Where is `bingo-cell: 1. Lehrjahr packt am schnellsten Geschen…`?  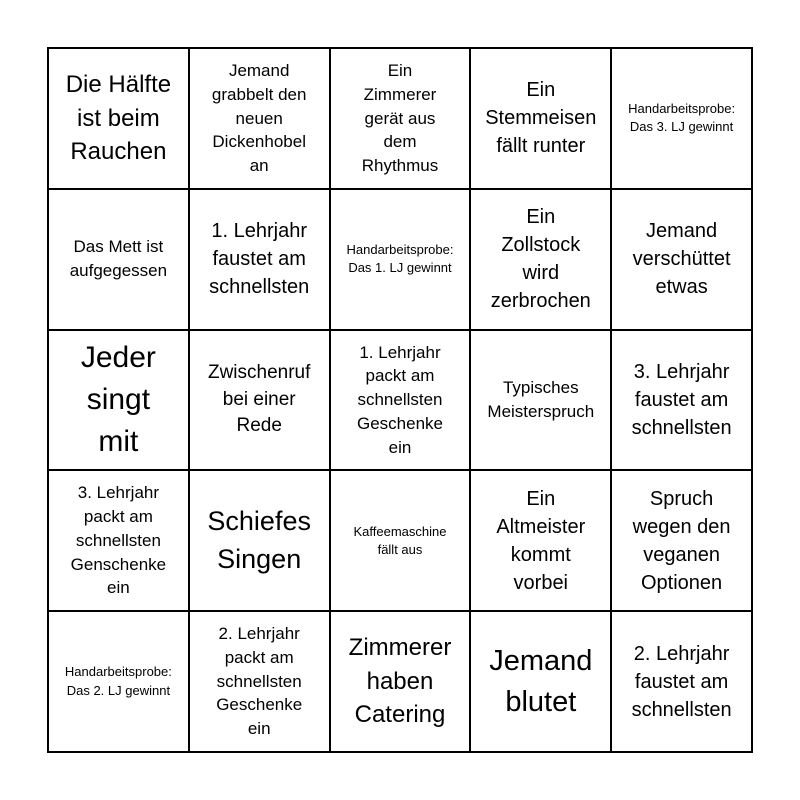 bingo-cell: 1. Lehrjahr packt am schnellsten Geschen… is located at coordinates (400, 400).